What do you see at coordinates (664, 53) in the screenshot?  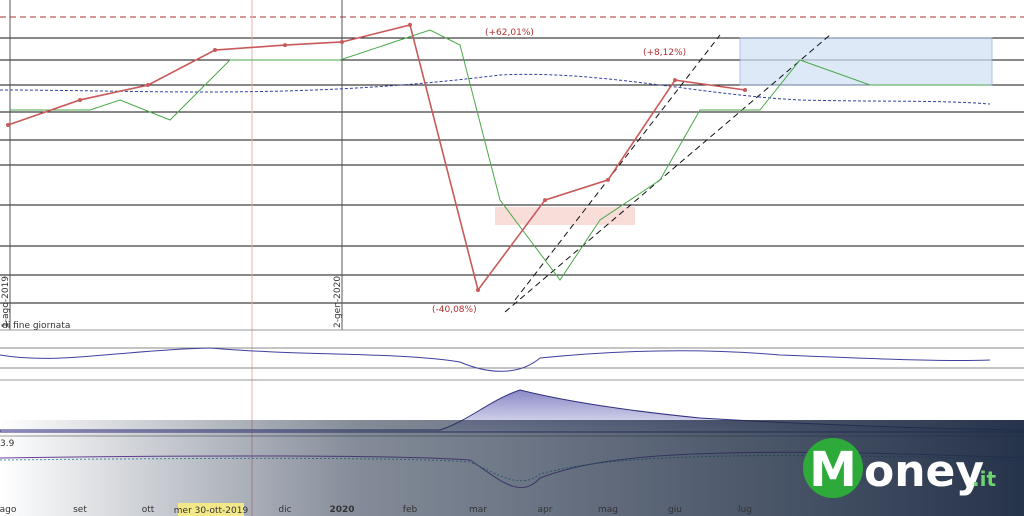 I see `annotation: (+8,12%)` at bounding box center [664, 53].